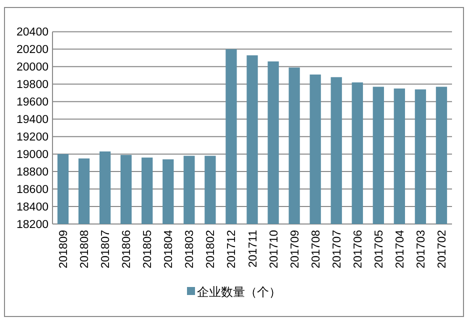  I want to click on x-tick-label: 201702, so click(442, 249).